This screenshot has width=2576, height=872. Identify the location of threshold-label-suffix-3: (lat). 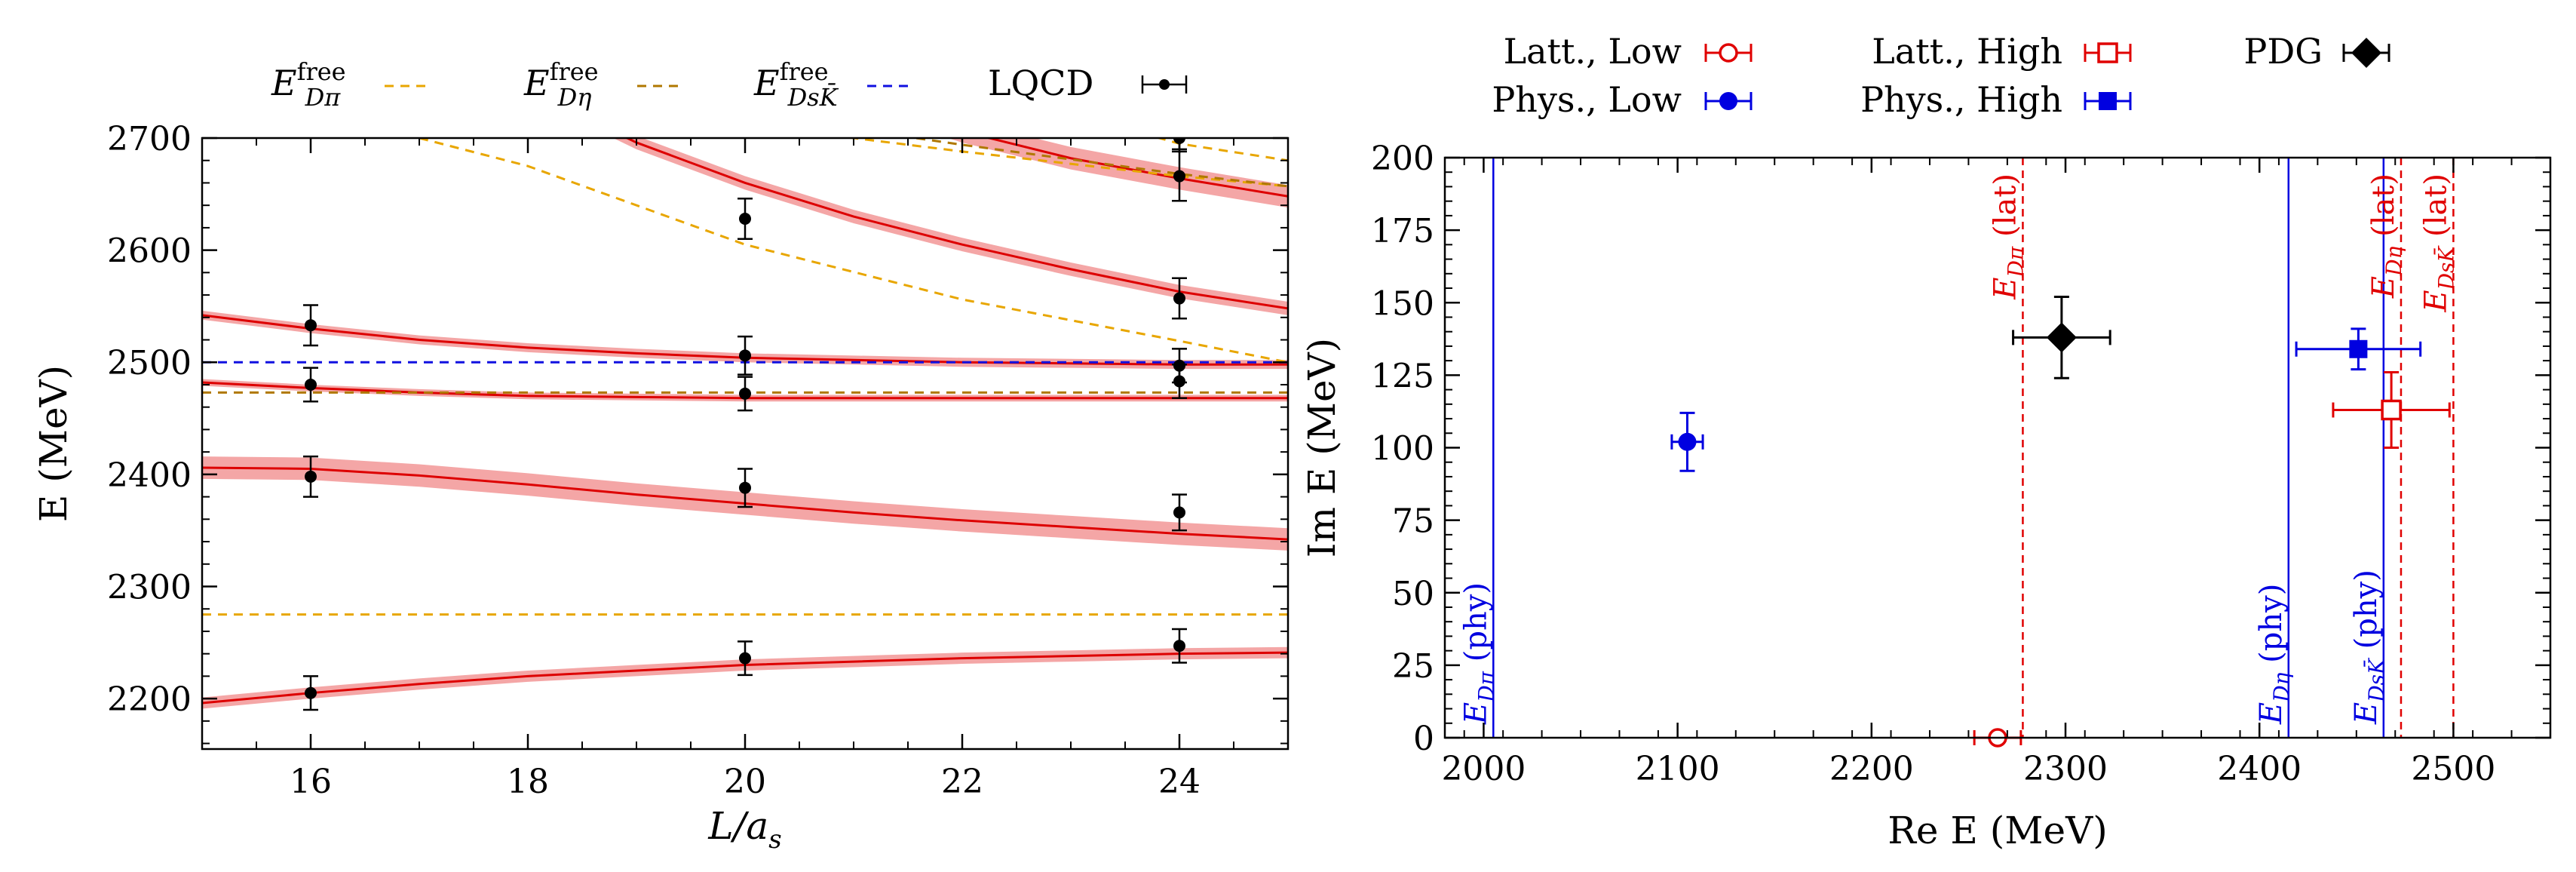
(2005, 210).